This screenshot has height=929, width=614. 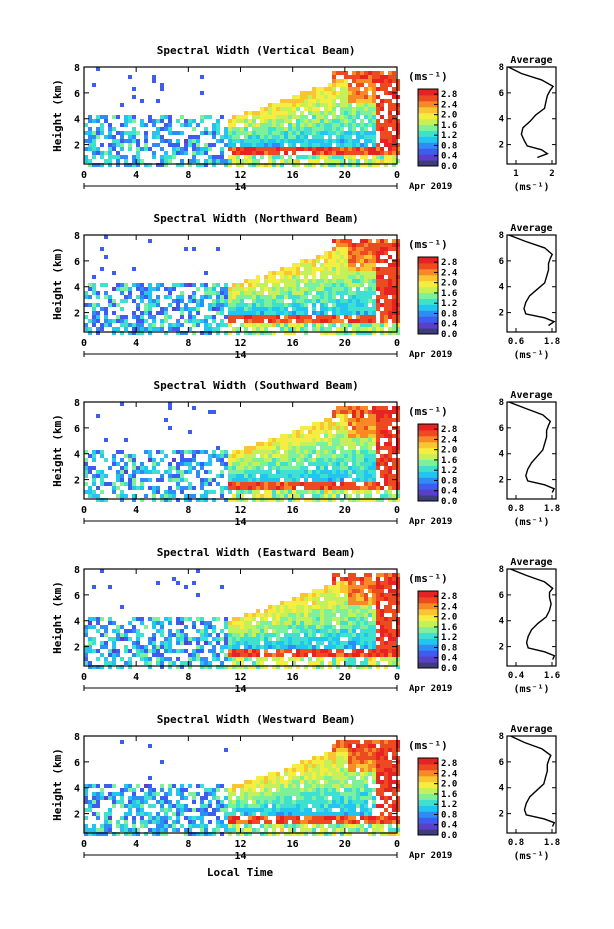 I want to click on colorbar-tick-label: 0.8, so click(x=449, y=146).